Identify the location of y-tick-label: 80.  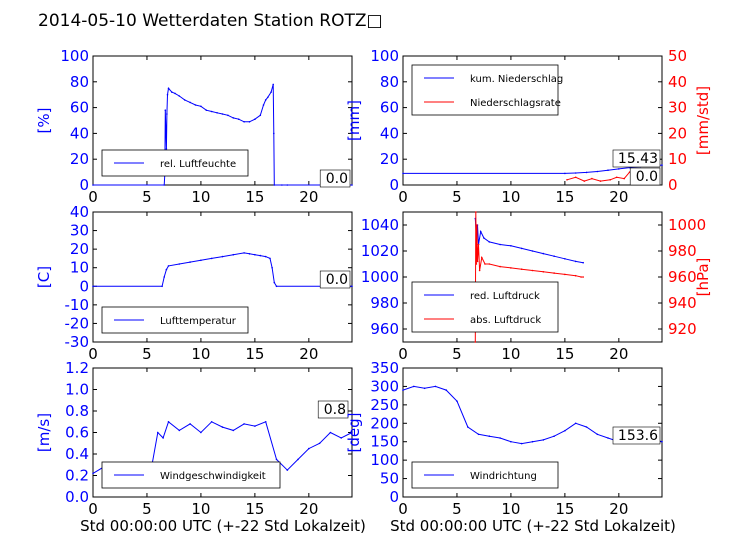
(79, 82).